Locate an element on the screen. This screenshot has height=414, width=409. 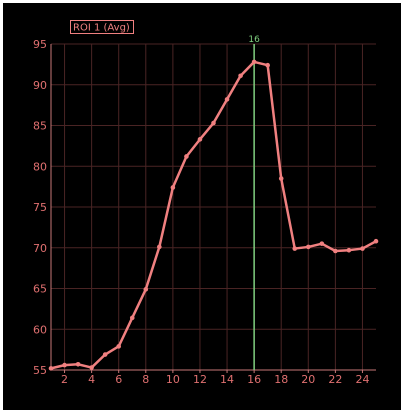
x-tick-label: 10 is located at coordinates (173, 379).